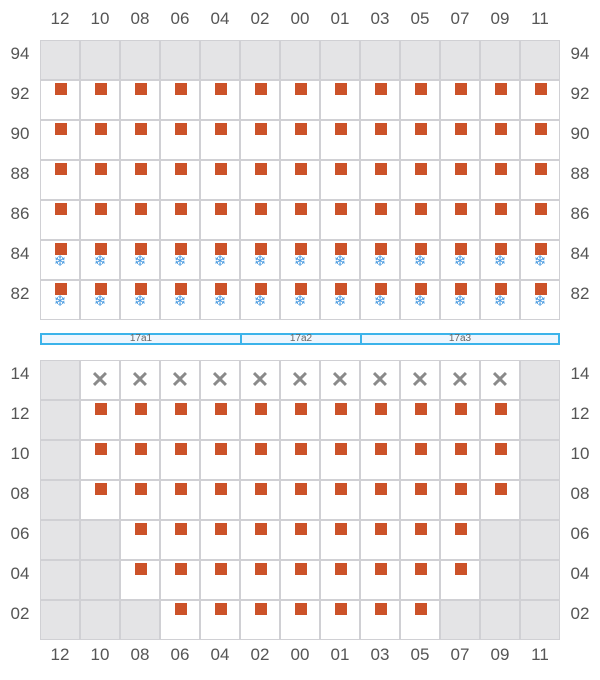 This screenshot has height=680, width=600. Describe the element at coordinates (460, 339) in the screenshot. I see `section-17a3: 17a3` at that location.